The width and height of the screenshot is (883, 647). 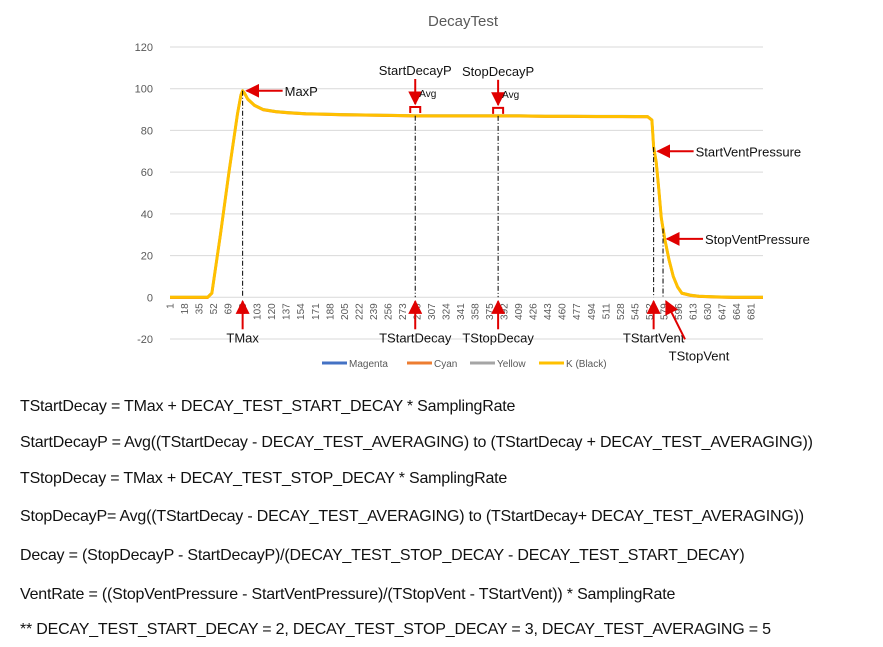 I want to click on y-tick-label: -20, so click(x=145, y=340).